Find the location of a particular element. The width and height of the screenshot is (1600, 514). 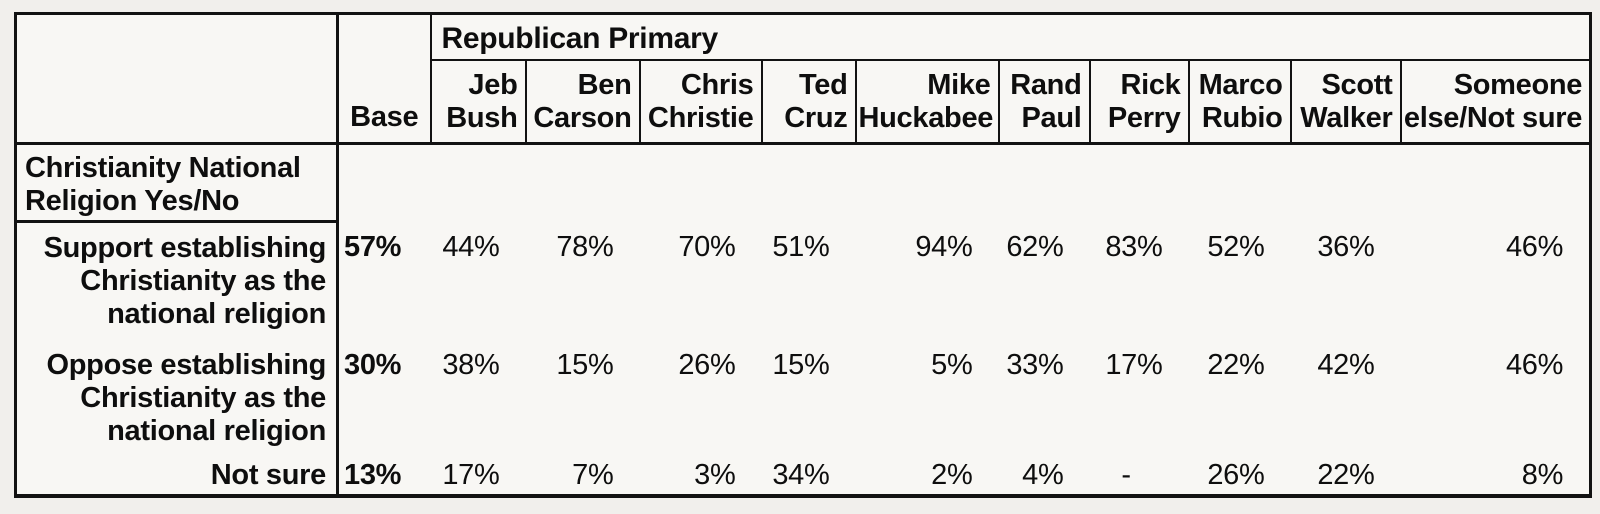

value-cell: 38% is located at coordinates (471, 364).